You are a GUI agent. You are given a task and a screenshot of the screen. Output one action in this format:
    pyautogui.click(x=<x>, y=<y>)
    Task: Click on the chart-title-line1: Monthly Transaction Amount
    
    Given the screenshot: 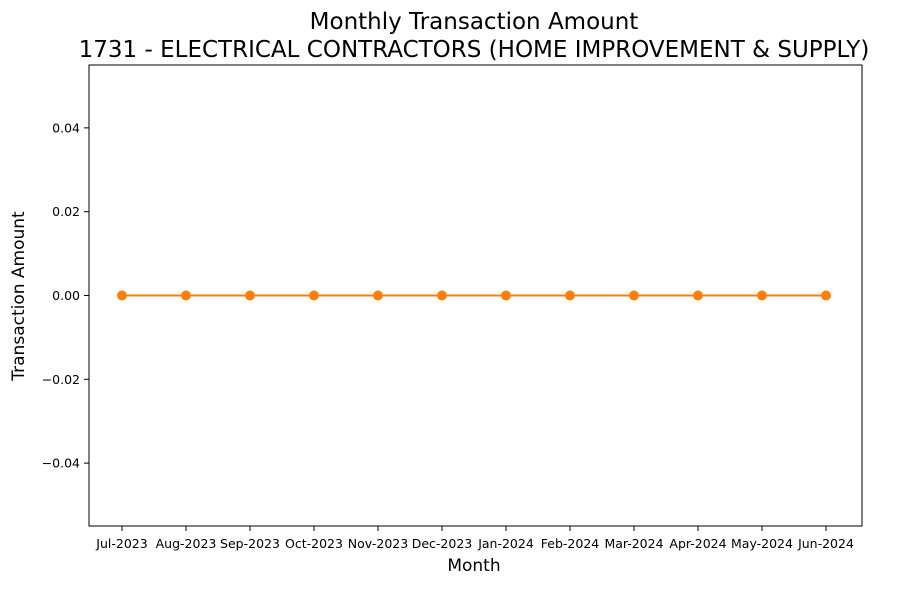 What is the action you would take?
    pyautogui.click(x=474, y=22)
    